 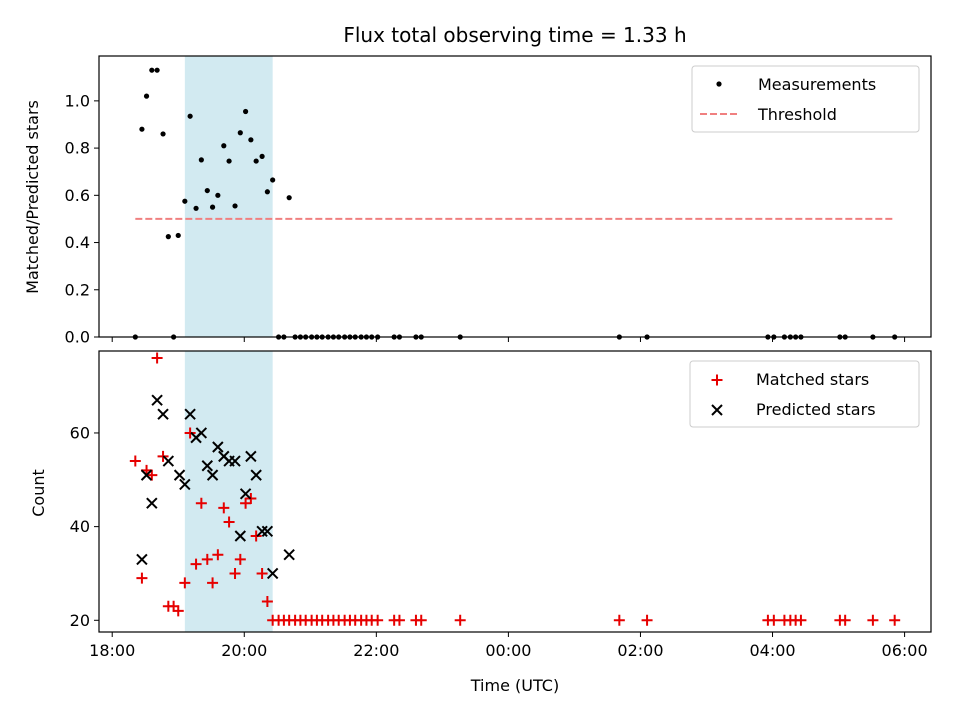 I want to click on x-tick-label: 20:00, so click(x=244, y=650).